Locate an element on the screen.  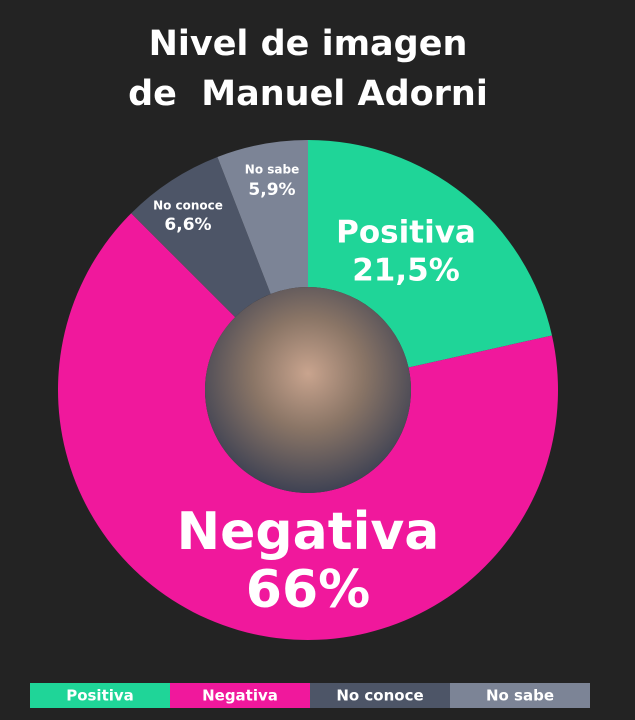
legend-label: Negativa is located at coordinates (240, 696).